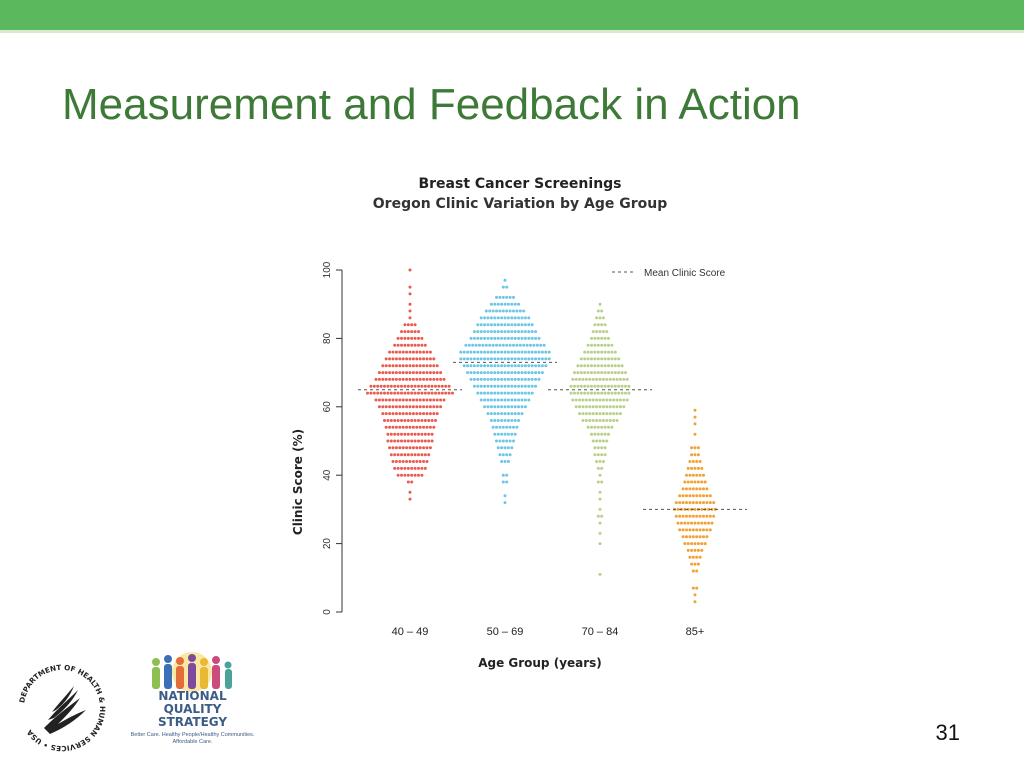  I want to click on y-tick-label: 100, so click(327, 269).